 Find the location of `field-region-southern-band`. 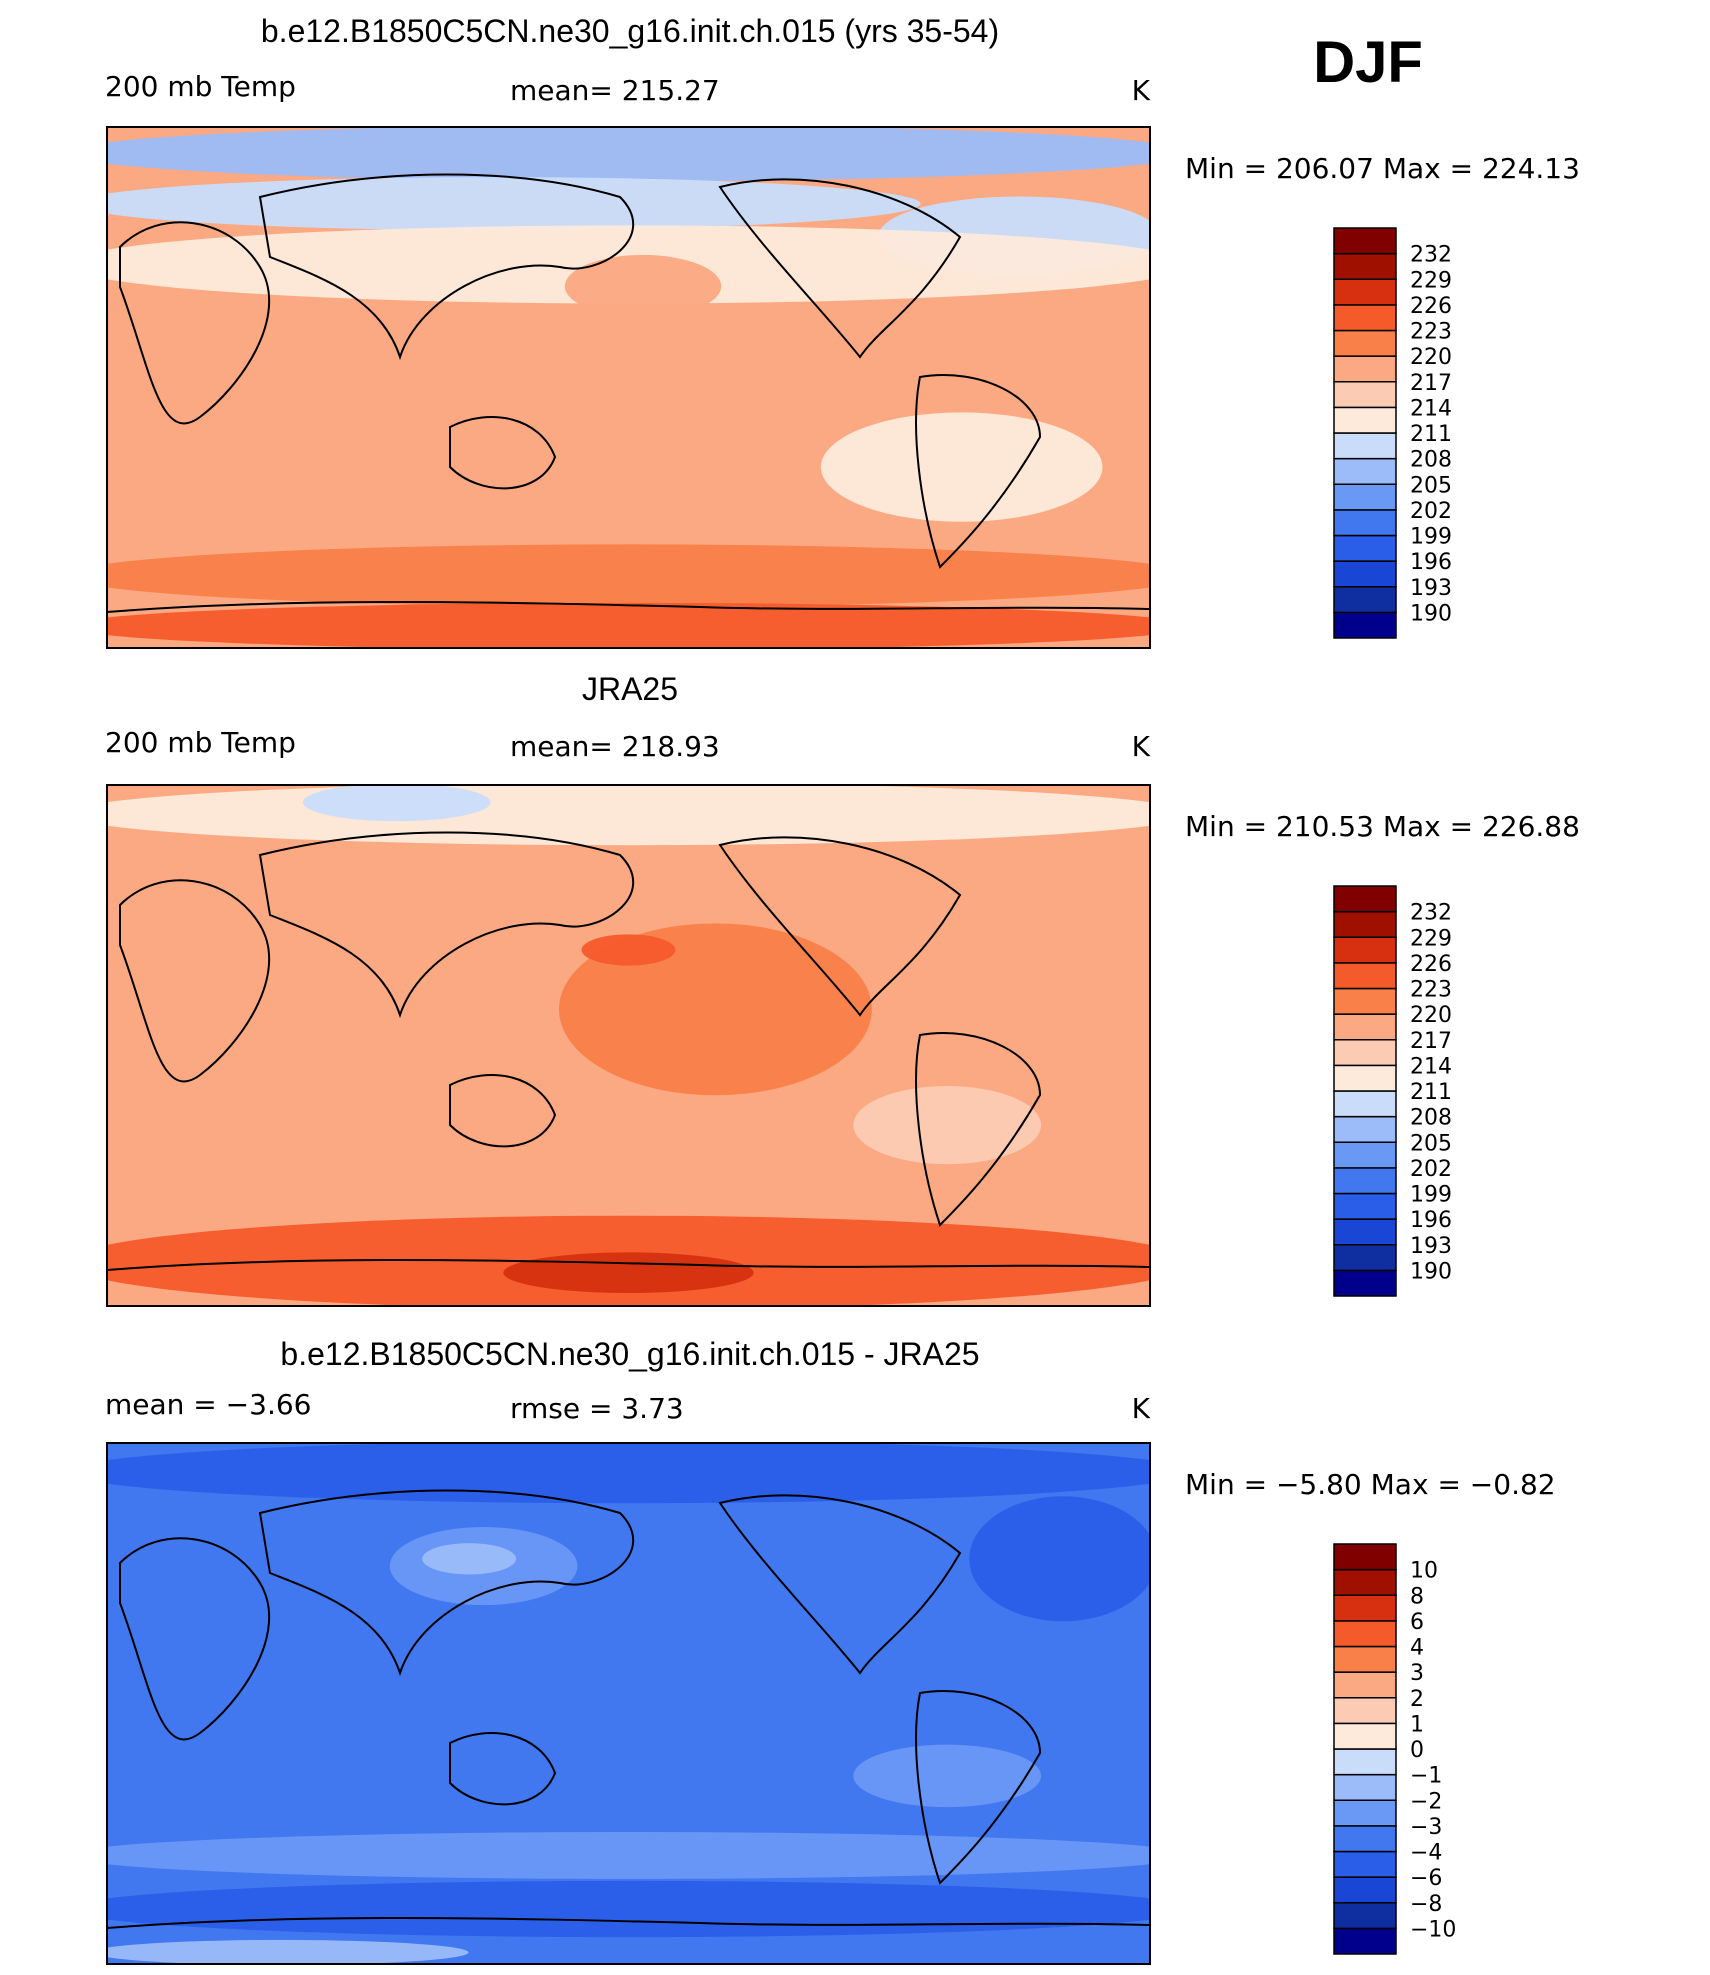

field-region-southern-band is located at coordinates (628, 1855).